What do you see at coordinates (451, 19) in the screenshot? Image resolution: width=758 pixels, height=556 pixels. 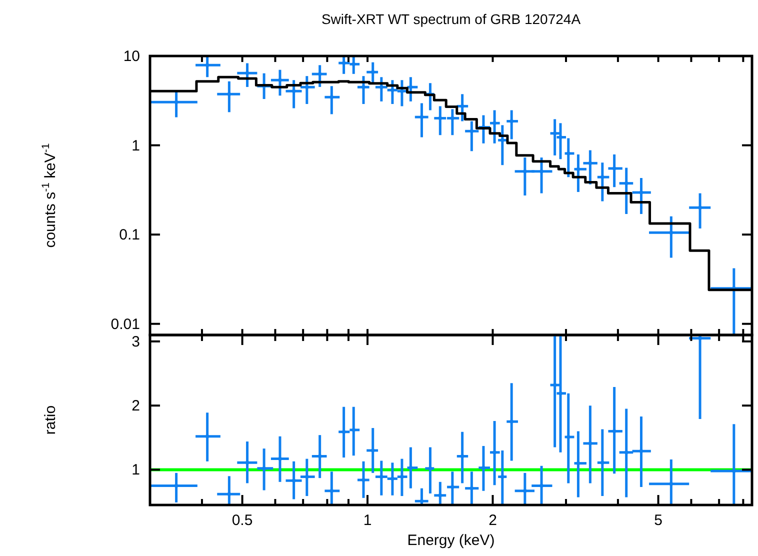 I see `chart-title: Swift-XRT WT spectrum of GRB 120724A` at bounding box center [451, 19].